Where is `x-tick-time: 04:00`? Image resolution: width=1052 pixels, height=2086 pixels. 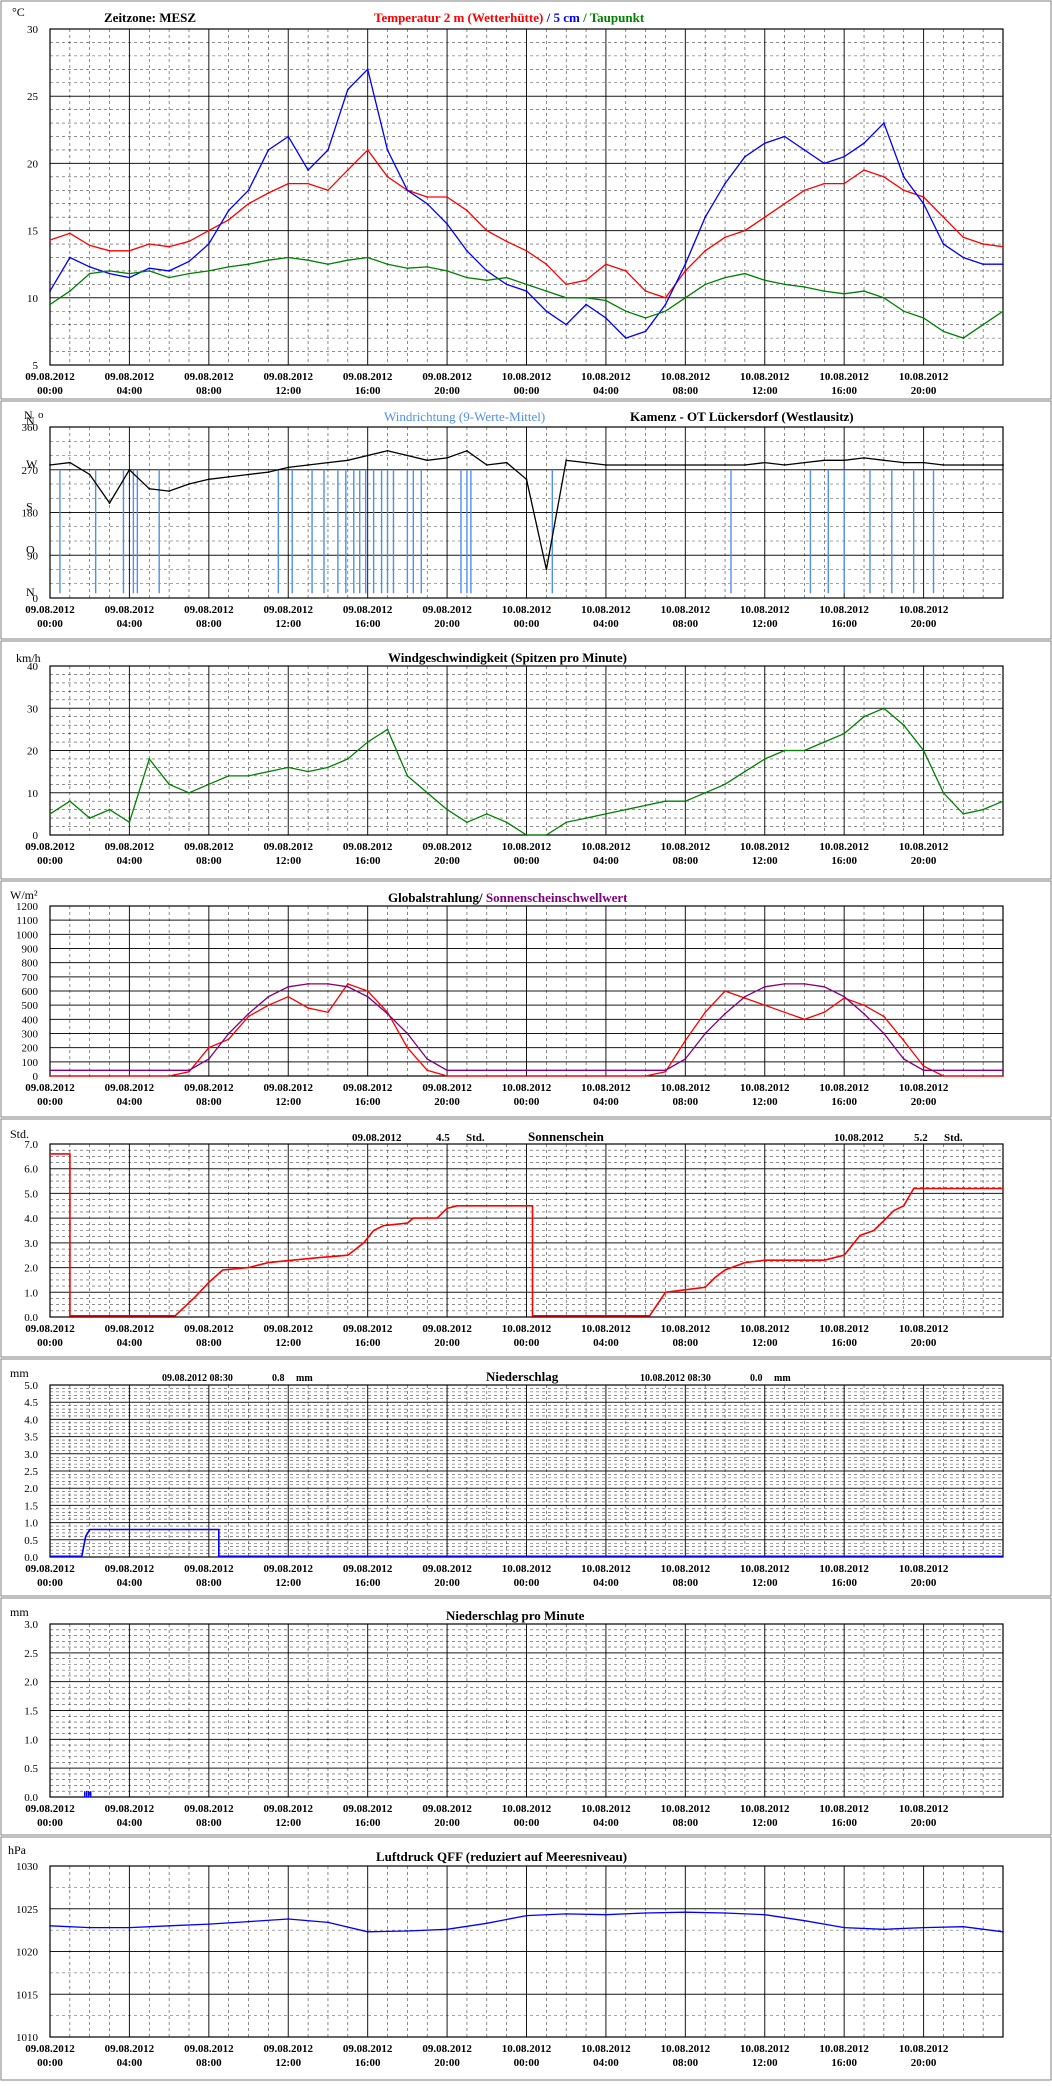 x-tick-time: 04:00 is located at coordinates (130, 1343).